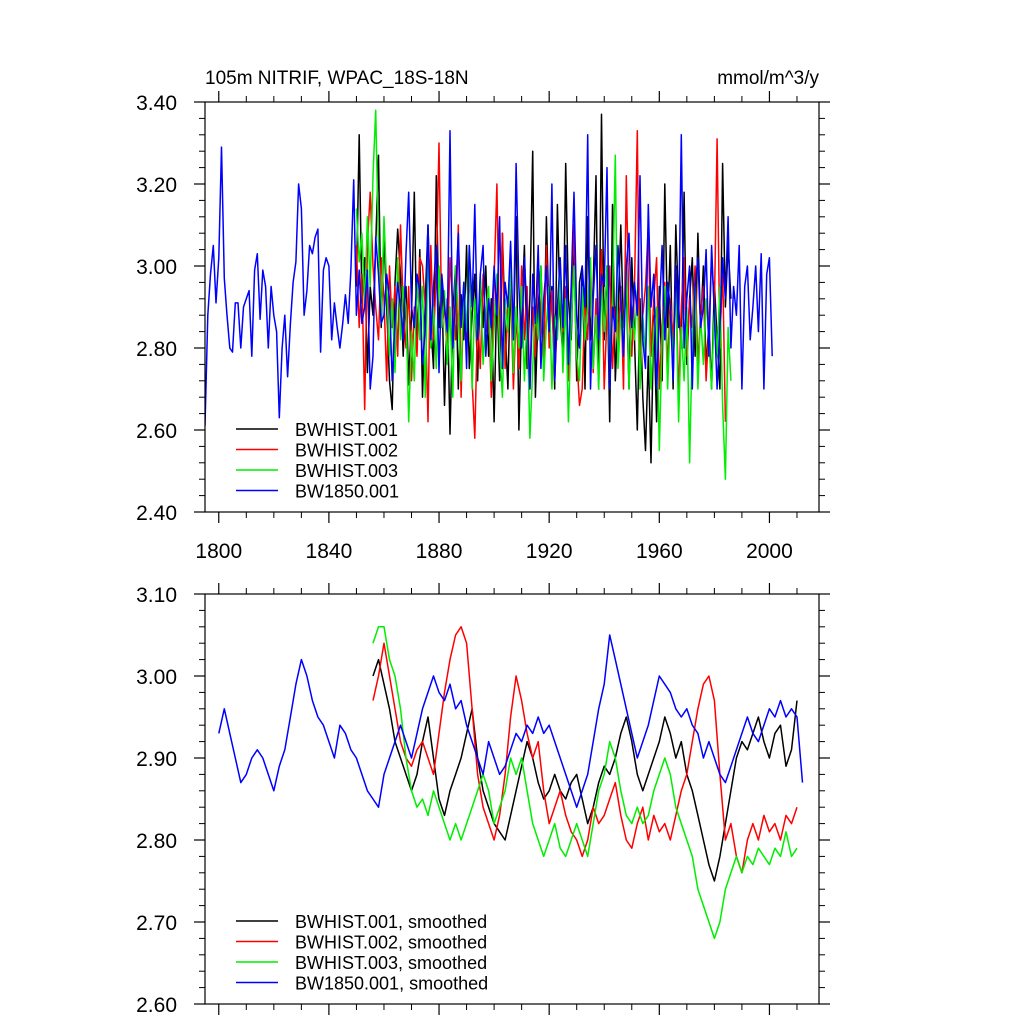  I want to click on units-label: mmol/m^3/y, so click(768, 78).